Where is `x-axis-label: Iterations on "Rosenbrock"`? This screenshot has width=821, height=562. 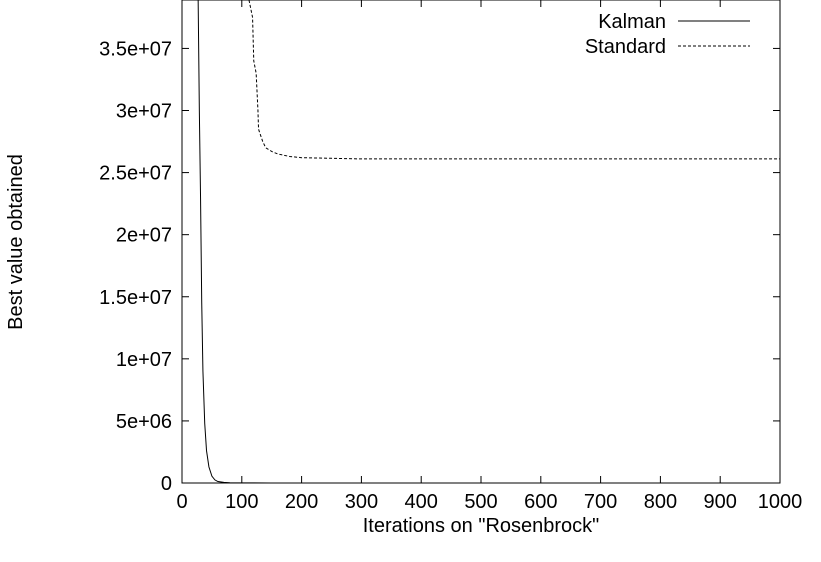
x-axis-label: Iterations on "Rosenbrock" is located at coordinates (481, 526).